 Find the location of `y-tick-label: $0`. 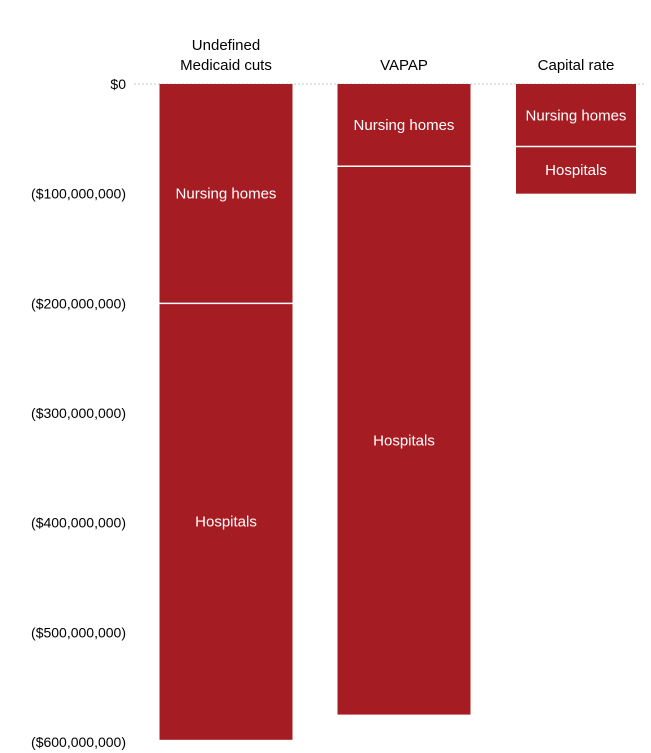

y-tick-label: $0 is located at coordinates (118, 84).